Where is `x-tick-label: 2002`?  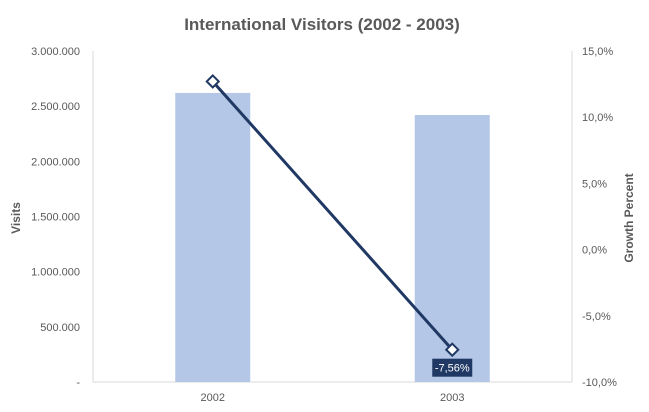
x-tick-label: 2002 is located at coordinates (213, 398).